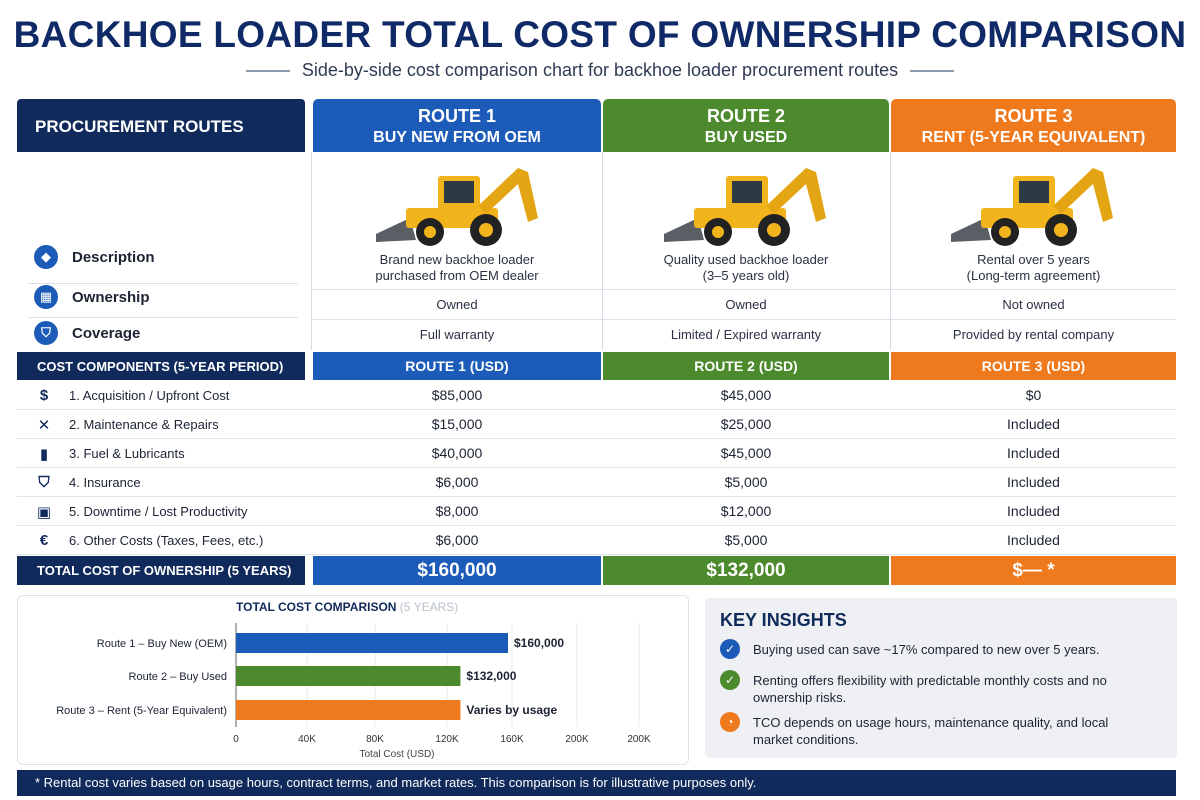 This screenshot has height=800, width=1200. What do you see at coordinates (83, 297) in the screenshot?
I see `info-label-ownership: ▦ Ownership` at bounding box center [83, 297].